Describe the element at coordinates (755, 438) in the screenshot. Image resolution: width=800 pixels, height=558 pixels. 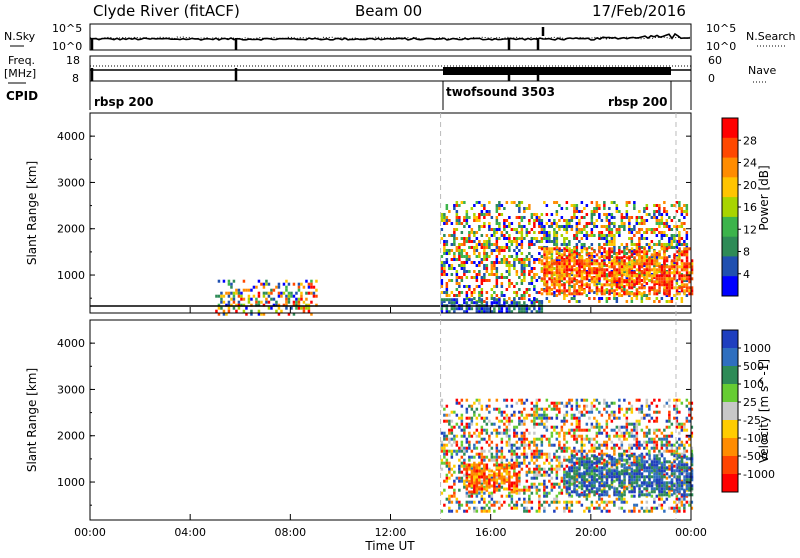
I see `colorbar-tick-label: -100` at that location.